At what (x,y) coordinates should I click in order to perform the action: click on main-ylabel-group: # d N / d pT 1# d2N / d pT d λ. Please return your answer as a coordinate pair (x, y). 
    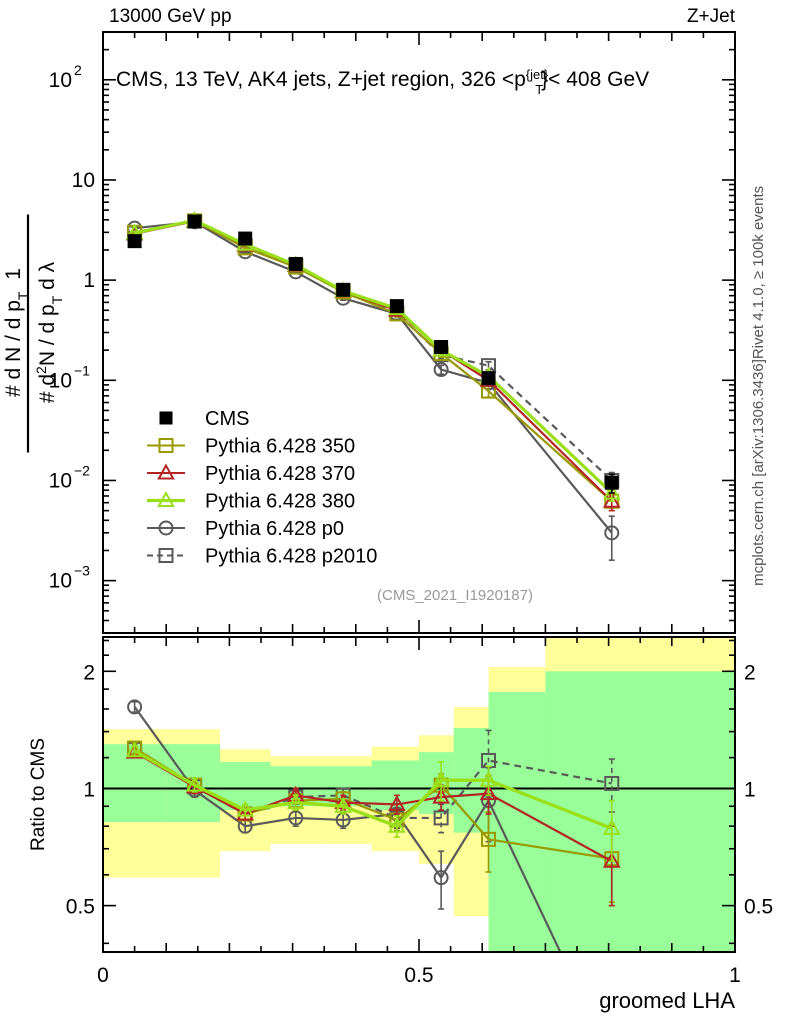
    Looking at the image, I should click on (33, 333).